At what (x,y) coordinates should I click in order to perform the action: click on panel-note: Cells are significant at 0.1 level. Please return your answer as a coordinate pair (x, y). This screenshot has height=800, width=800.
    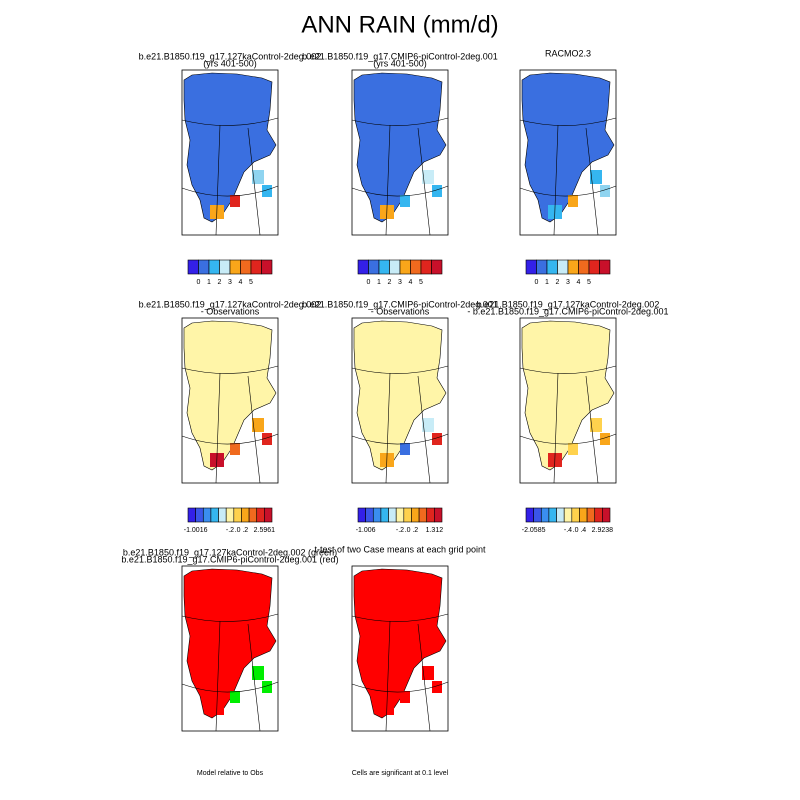
    Looking at the image, I should click on (400, 773).